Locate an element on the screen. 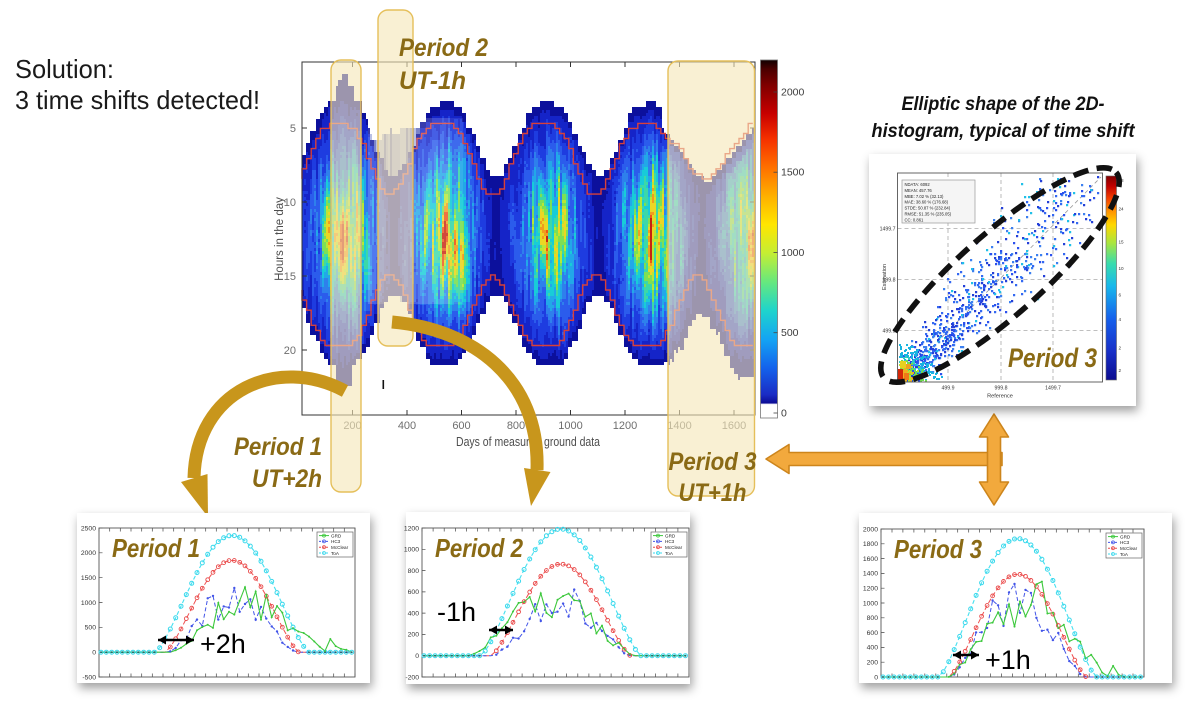 This screenshot has height=711, width=1187. svg-text: 20 is located at coordinates (290, 351).